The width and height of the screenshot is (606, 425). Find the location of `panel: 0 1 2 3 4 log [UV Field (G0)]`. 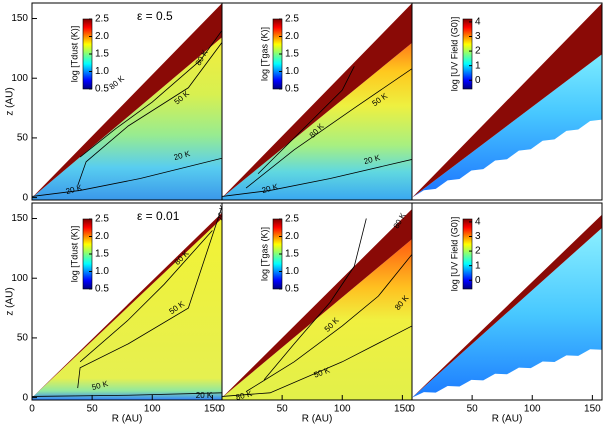

panel: 0 1 2 3 4 log [UV Field (G0)] is located at coordinates (507, 101).